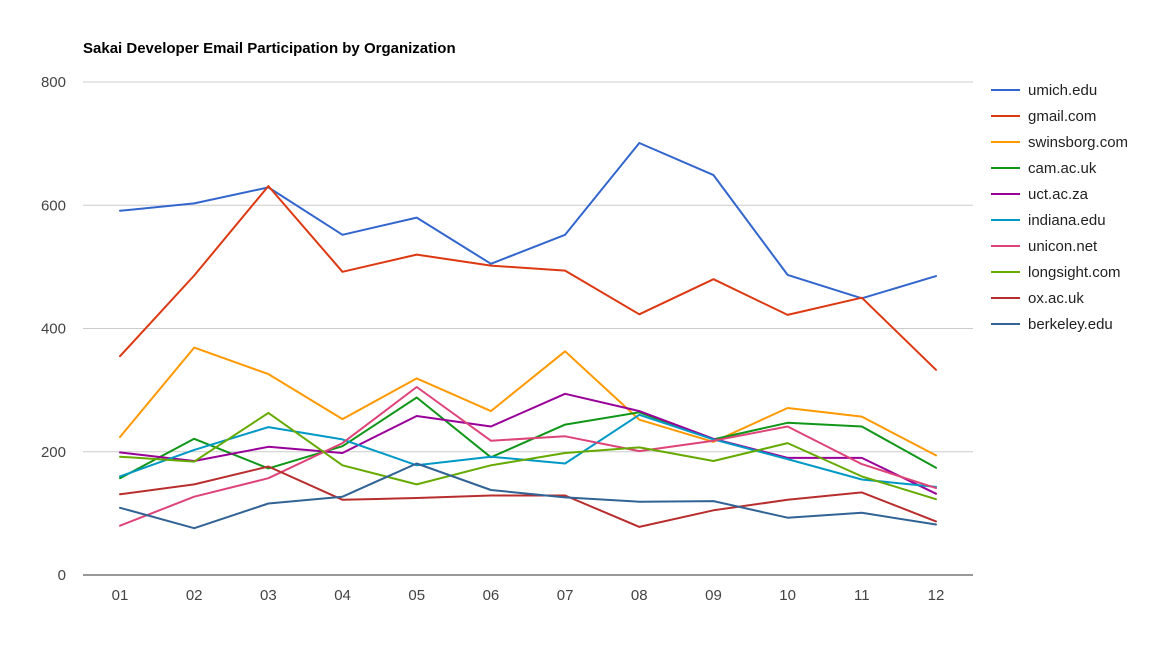 The height and width of the screenshot is (646, 1153). I want to click on series-line-longsight-com, so click(528, 456).